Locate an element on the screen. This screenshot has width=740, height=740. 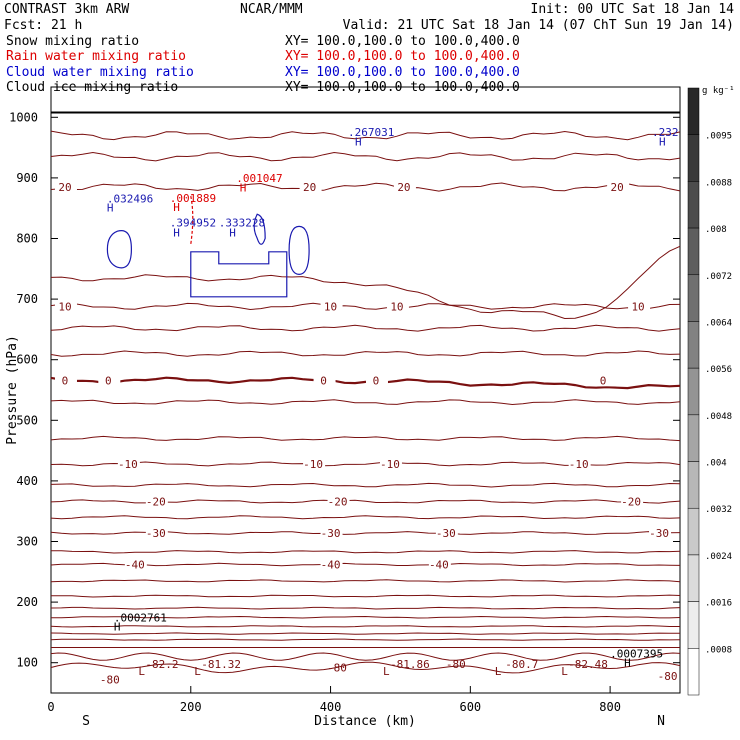
y-tick-label: 300 is located at coordinates (27, 542).